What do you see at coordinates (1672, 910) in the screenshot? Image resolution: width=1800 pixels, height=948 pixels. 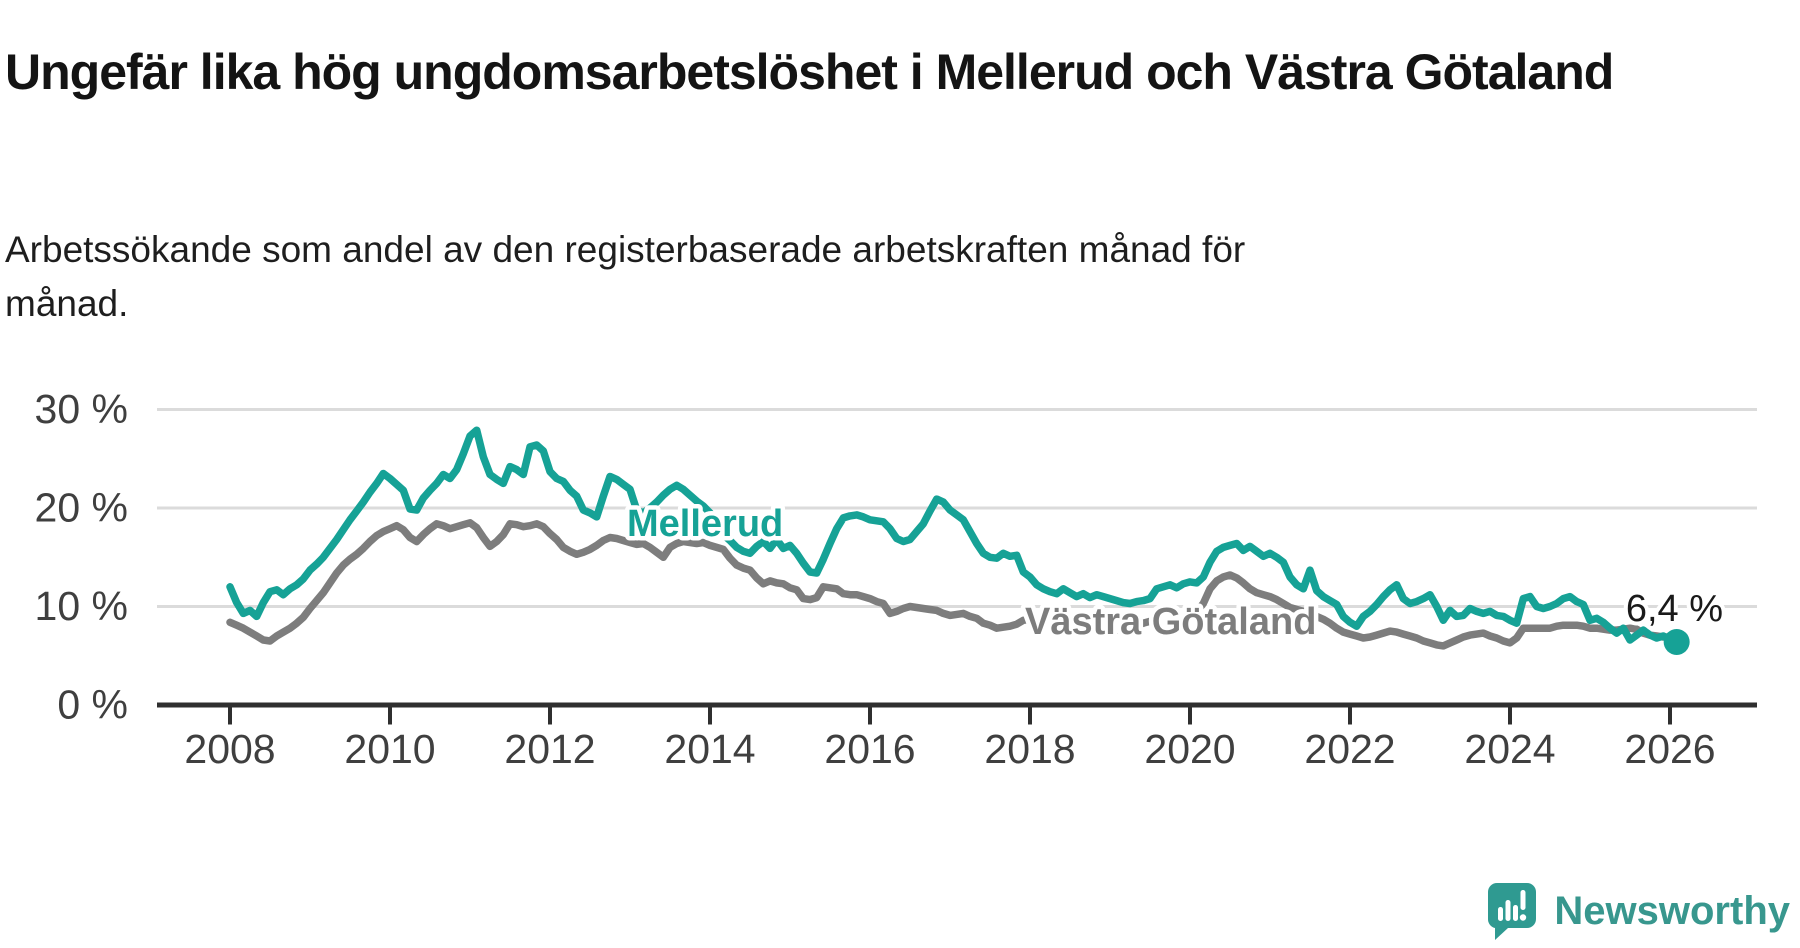 I see `brand-name: Newsworthy` at bounding box center [1672, 910].